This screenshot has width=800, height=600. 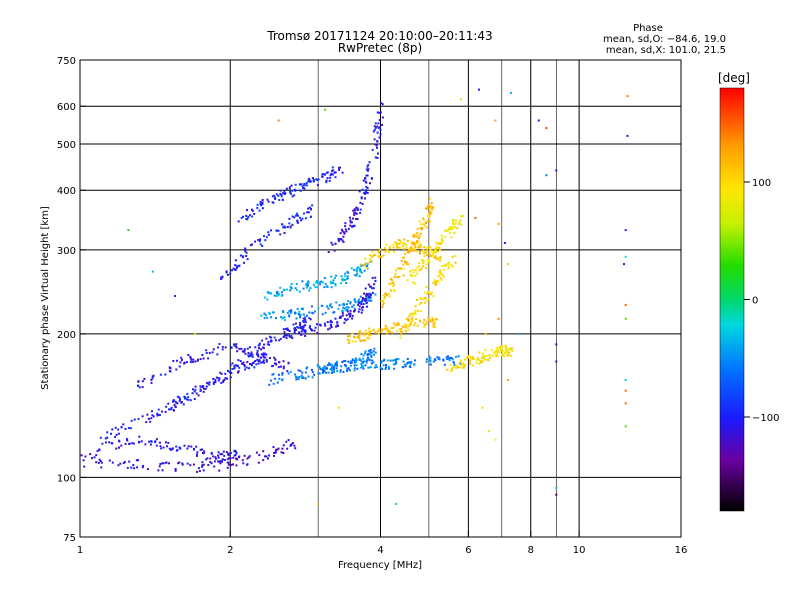 I want to click on chart-title: Tromsø 20171124 20:10:00–20:11:43, so click(x=379, y=36).